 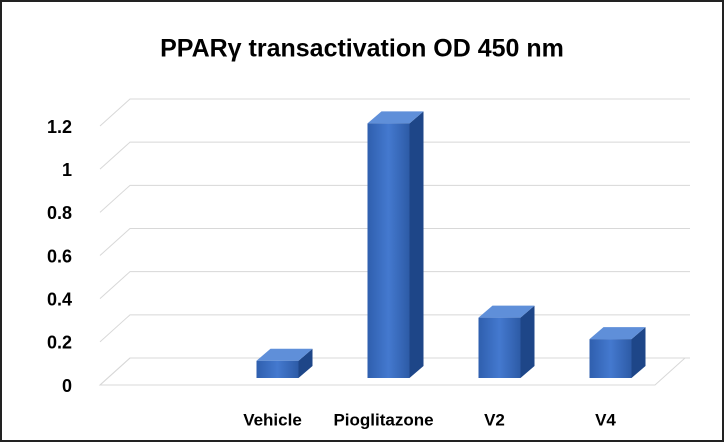 What do you see at coordinates (272, 419) in the screenshot?
I see `x-tick-label: Vehicle` at bounding box center [272, 419].